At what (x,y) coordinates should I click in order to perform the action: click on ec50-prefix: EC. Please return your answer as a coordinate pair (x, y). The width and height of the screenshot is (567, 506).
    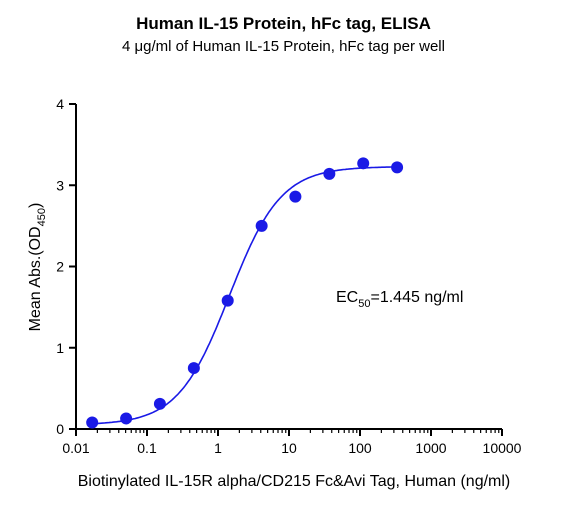
    Looking at the image, I should click on (347, 297).